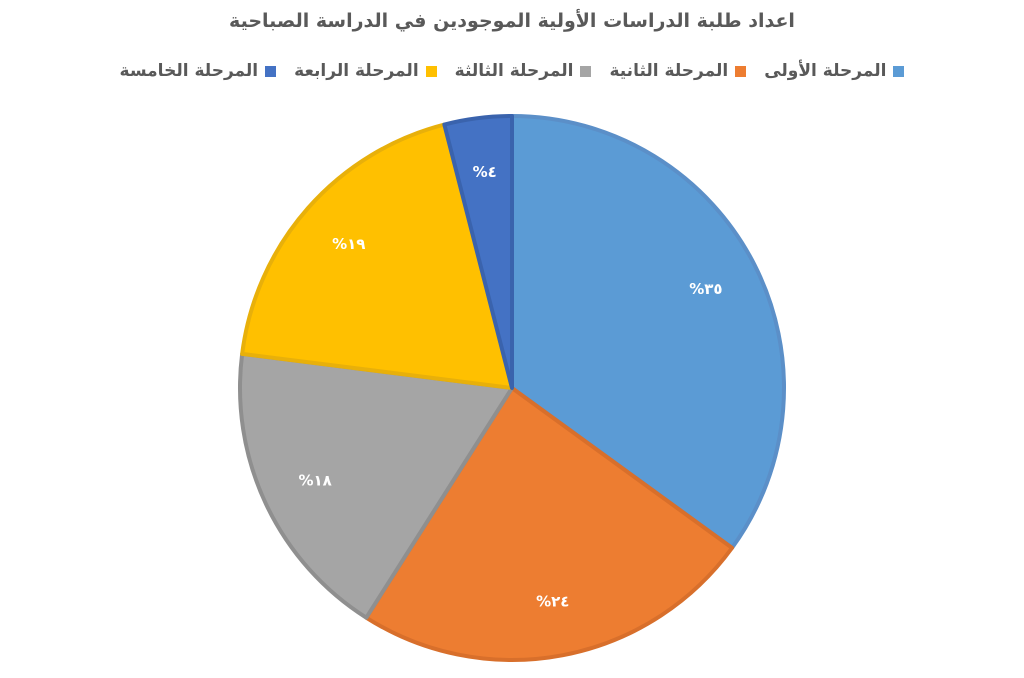 This screenshot has height=678, width=1024. I want to click on pie-label-stage-5: %٤, so click(485, 172).